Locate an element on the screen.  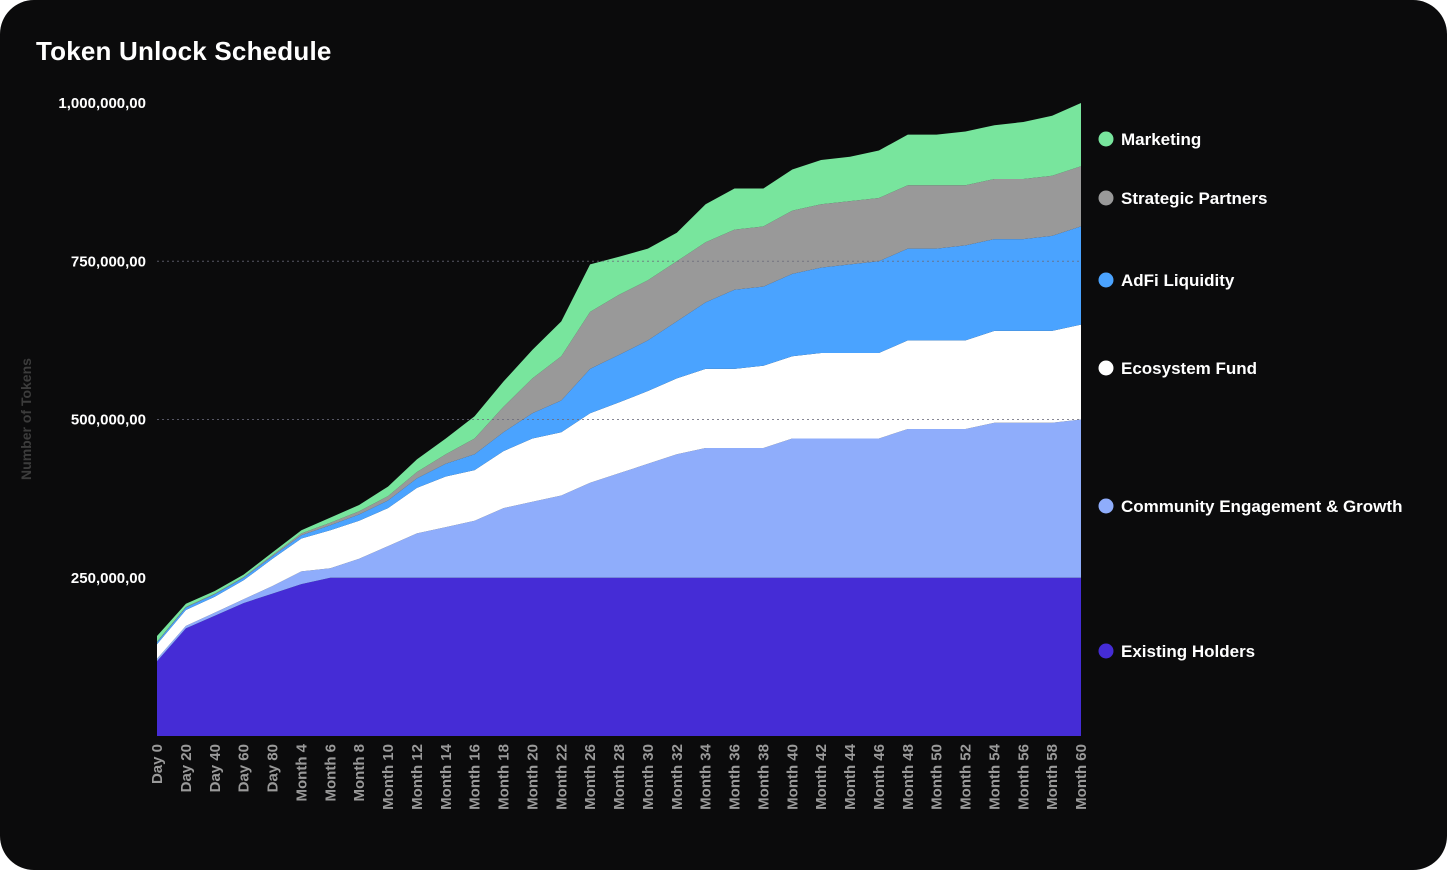
x-tick-label: Month 48 is located at coordinates (908, 777).